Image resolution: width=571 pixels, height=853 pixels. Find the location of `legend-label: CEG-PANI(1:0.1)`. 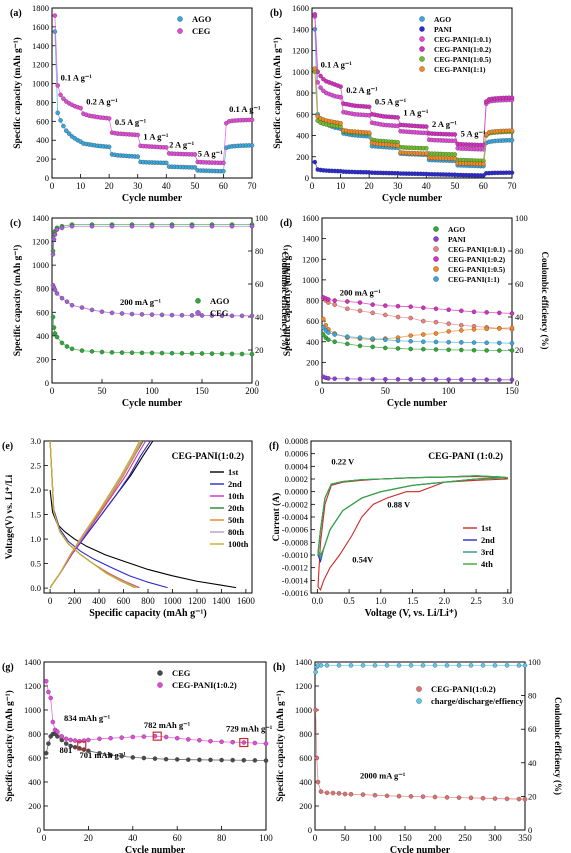

legend-label: CEG-PANI(1:0.1) is located at coordinates (477, 249).